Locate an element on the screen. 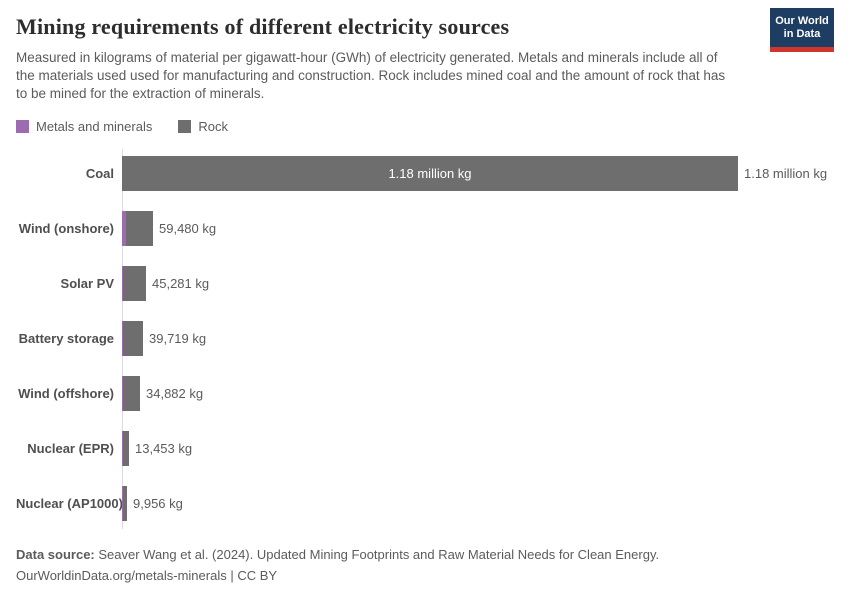 The height and width of the screenshot is (600, 850). stacked-bar-coal: 1.18 million kg is located at coordinates (430, 173).